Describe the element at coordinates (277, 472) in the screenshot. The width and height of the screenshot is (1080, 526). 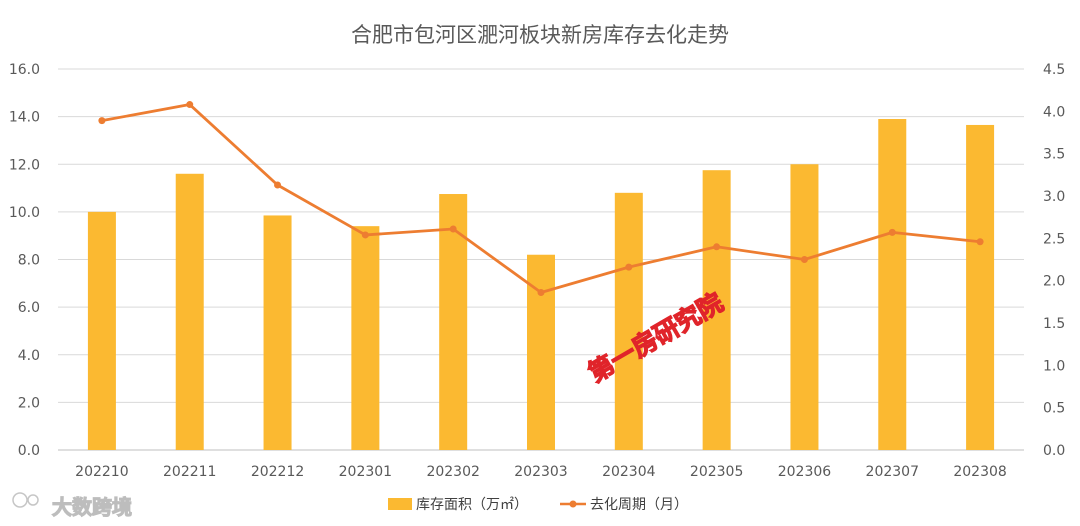
I see `x-tick-label: 202212` at that location.